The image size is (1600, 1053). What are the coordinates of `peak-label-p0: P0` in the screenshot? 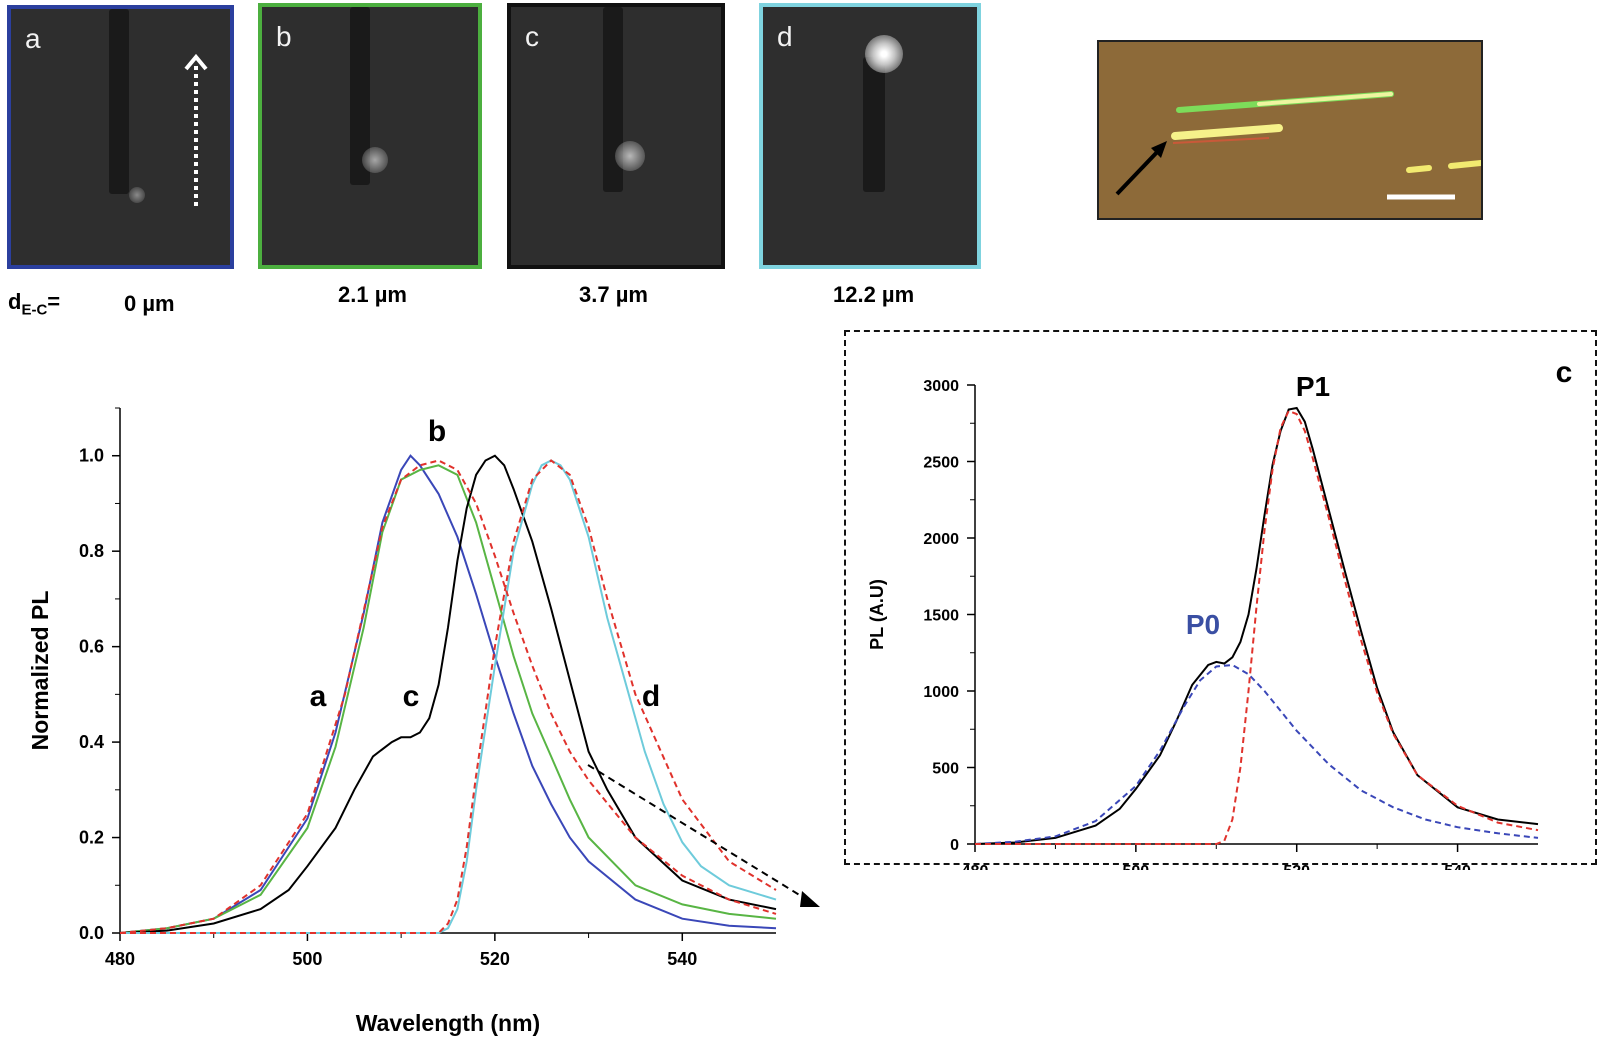 It's located at (1203, 624).